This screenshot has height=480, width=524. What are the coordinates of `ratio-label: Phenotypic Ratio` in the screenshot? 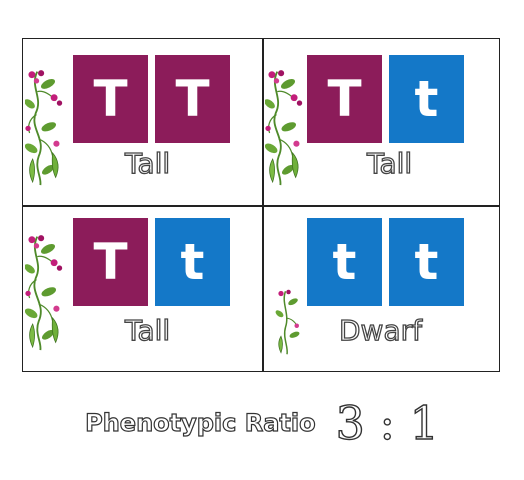 It's located at (201, 422).